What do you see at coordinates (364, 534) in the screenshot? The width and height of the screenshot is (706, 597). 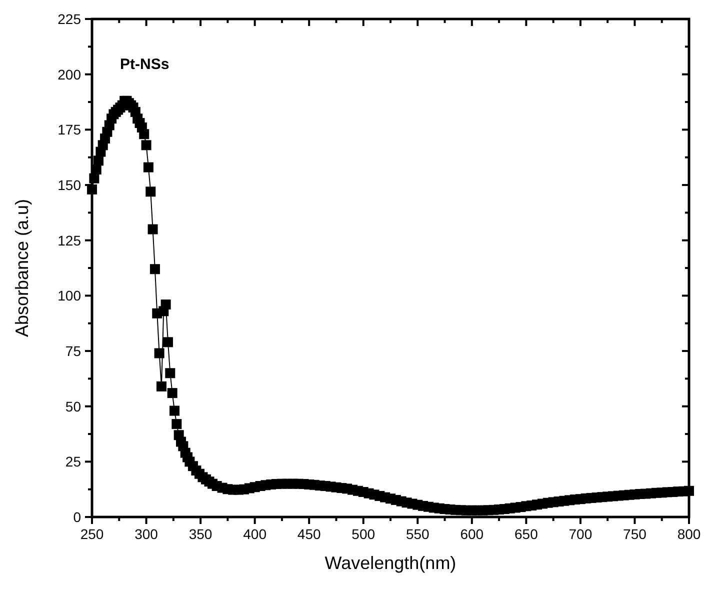 I see `x-tick-label: 500` at bounding box center [364, 534].